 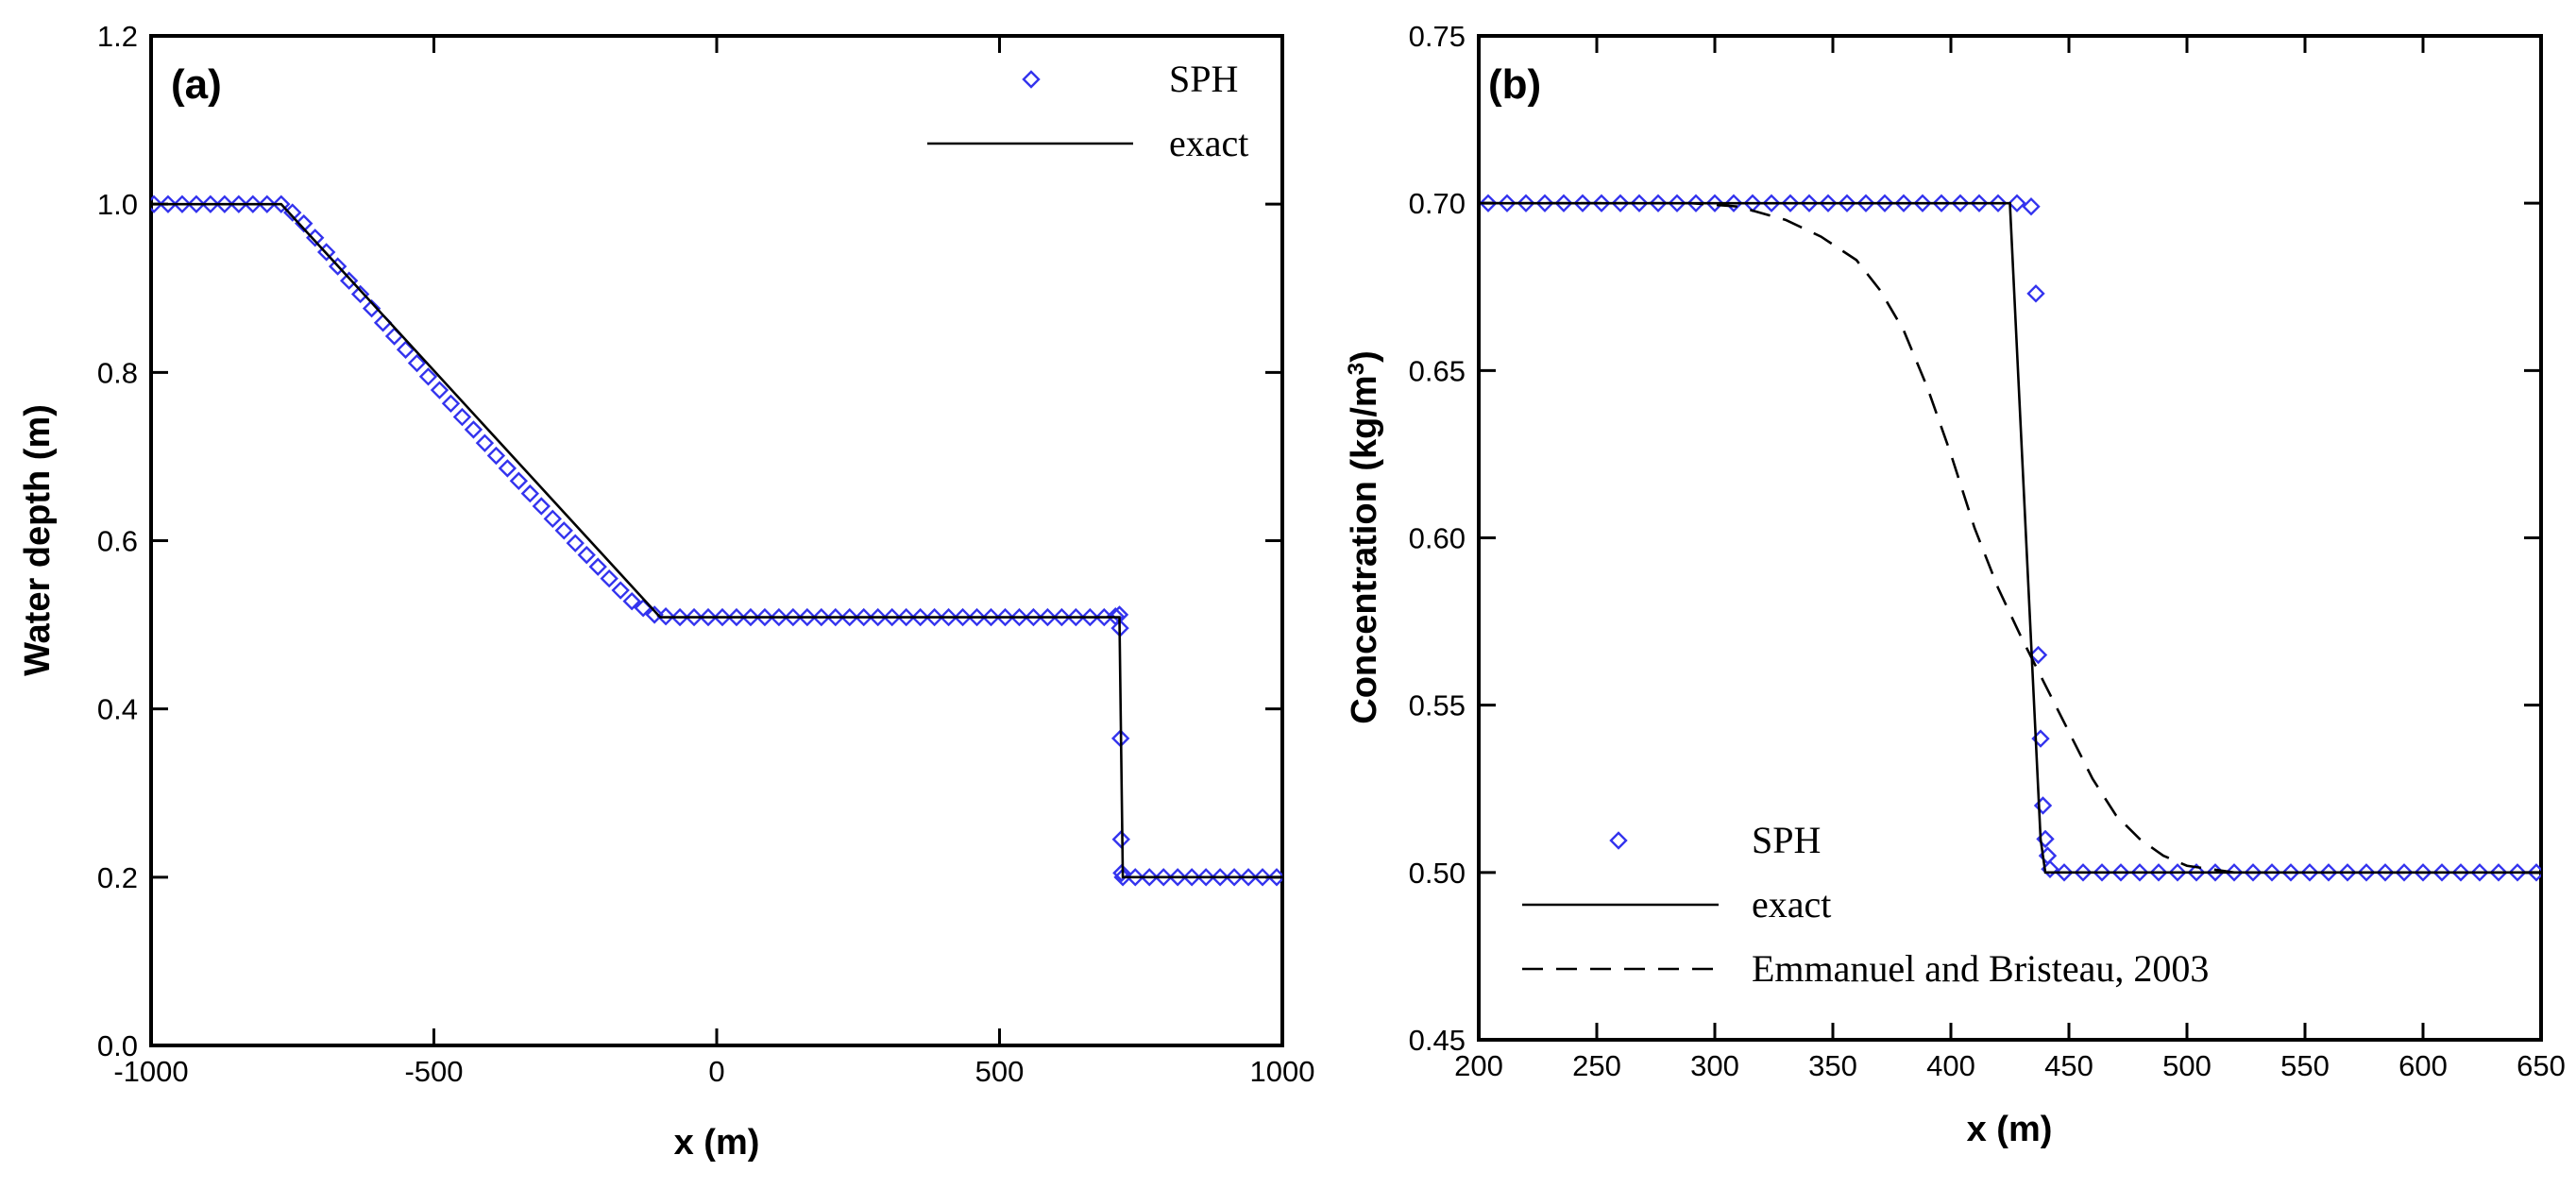 What do you see at coordinates (1208, 143) in the screenshot?
I see `legend-label: exact` at bounding box center [1208, 143].